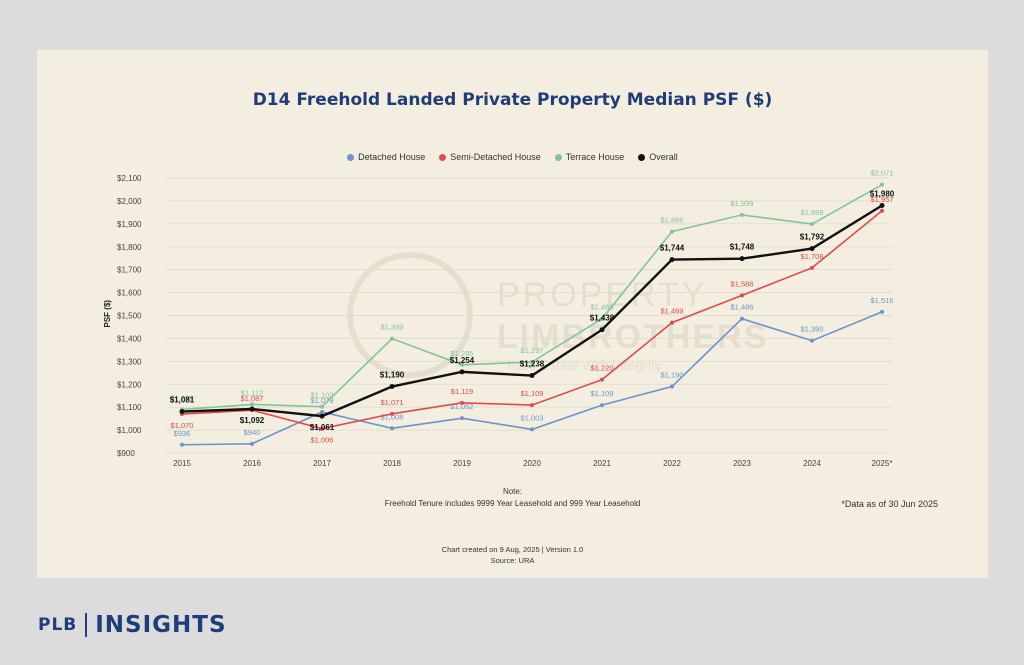 The image size is (1024, 665). Describe the element at coordinates (602, 368) in the screenshot. I see `data-label: $1,220` at that location.